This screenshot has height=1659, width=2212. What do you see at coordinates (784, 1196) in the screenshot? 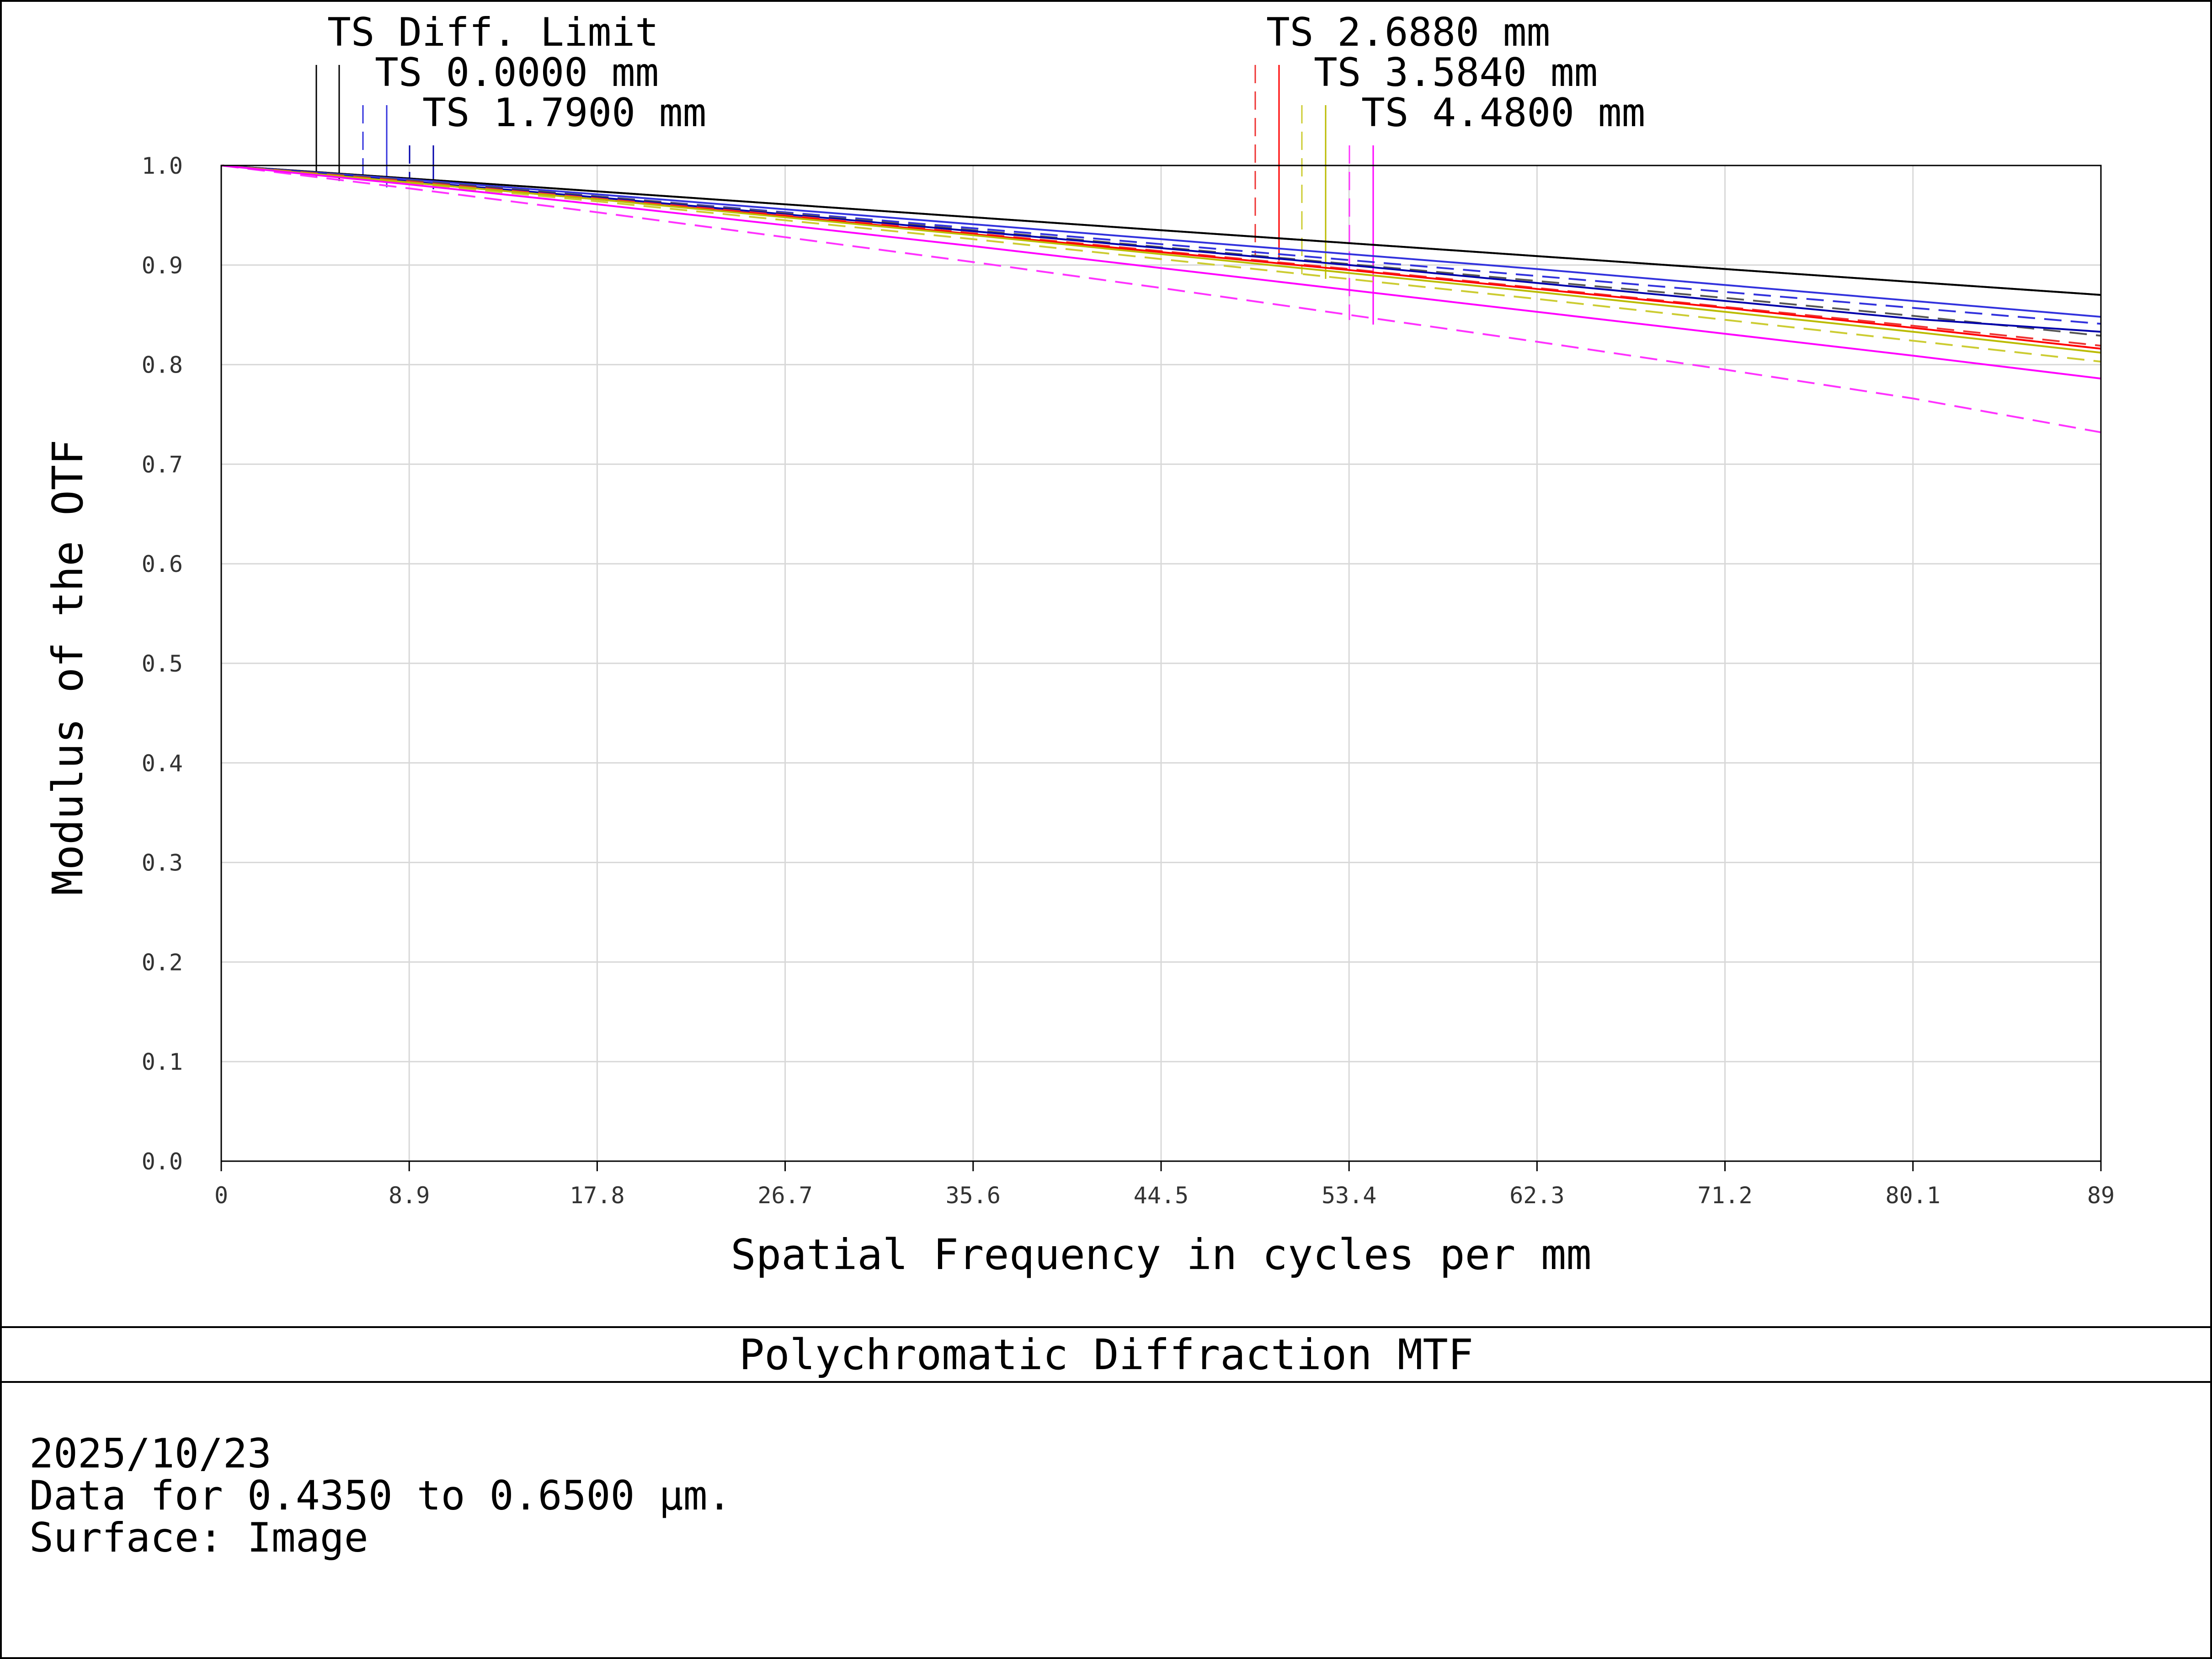
I see `x-tick-label: 26.7` at bounding box center [784, 1196].